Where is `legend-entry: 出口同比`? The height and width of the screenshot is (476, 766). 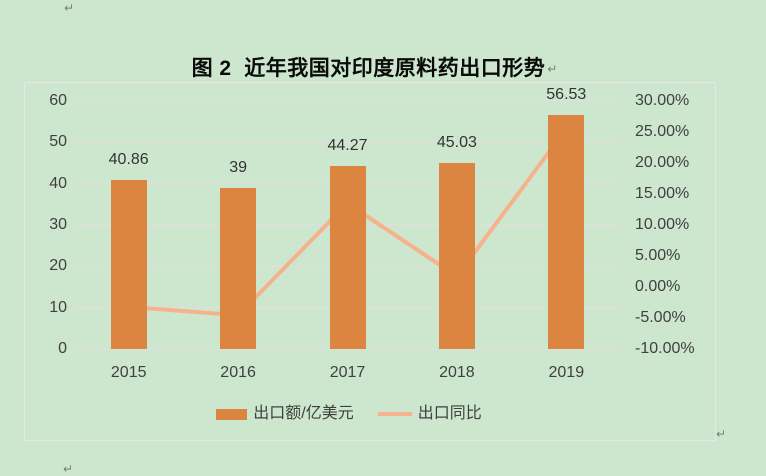 legend-entry: 出口同比 is located at coordinates (429, 414).